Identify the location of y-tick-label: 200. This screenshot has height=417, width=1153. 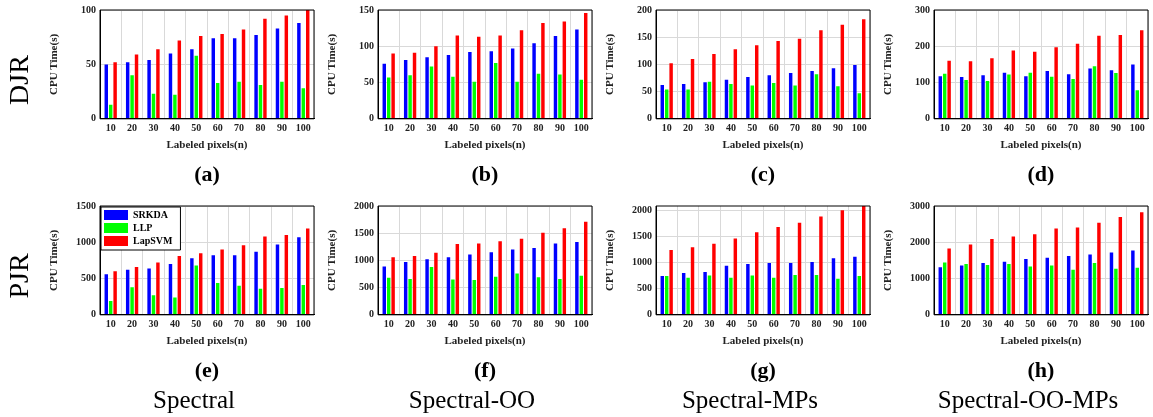
(644, 9).